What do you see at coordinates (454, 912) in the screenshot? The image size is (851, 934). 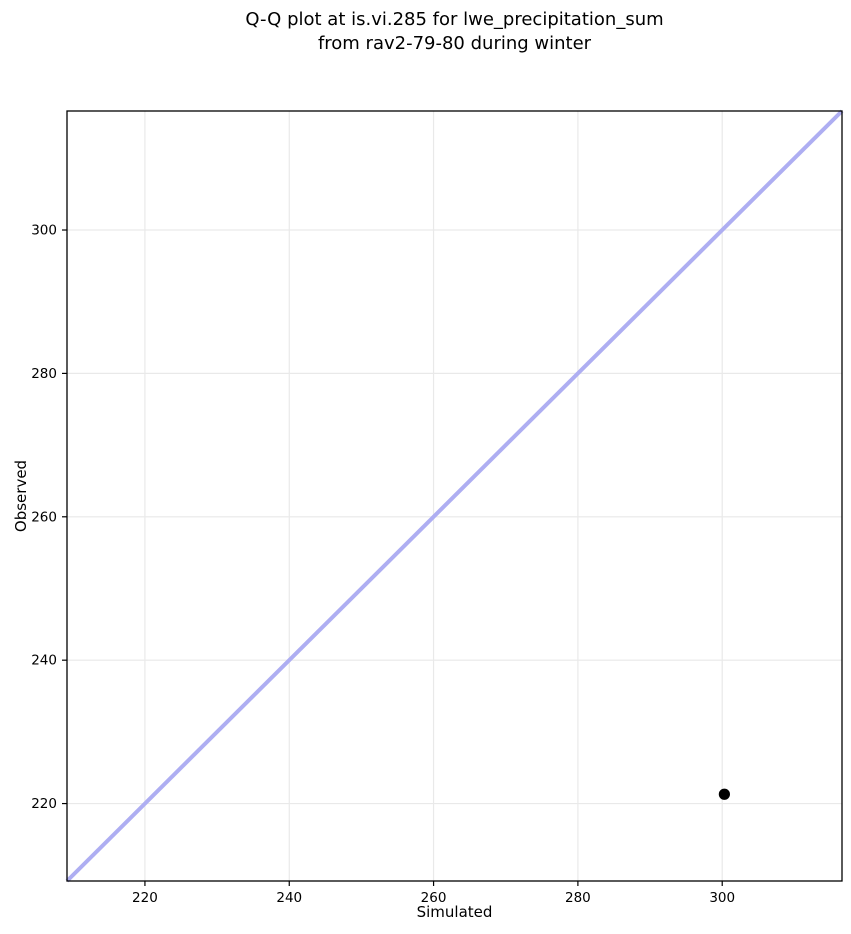 I see `x-axis-label: Simulated` at bounding box center [454, 912].